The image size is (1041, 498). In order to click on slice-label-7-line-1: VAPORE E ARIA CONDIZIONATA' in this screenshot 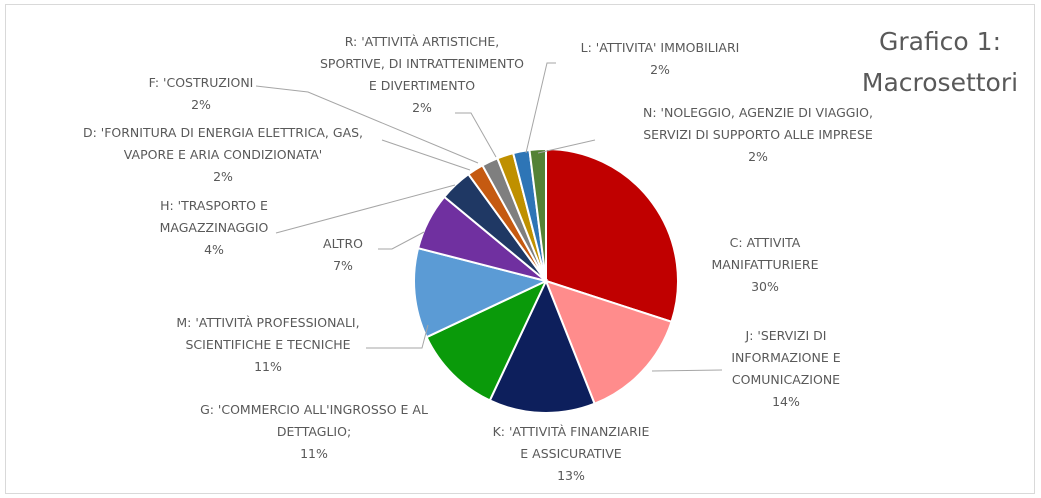, I will do `click(223, 154)`.